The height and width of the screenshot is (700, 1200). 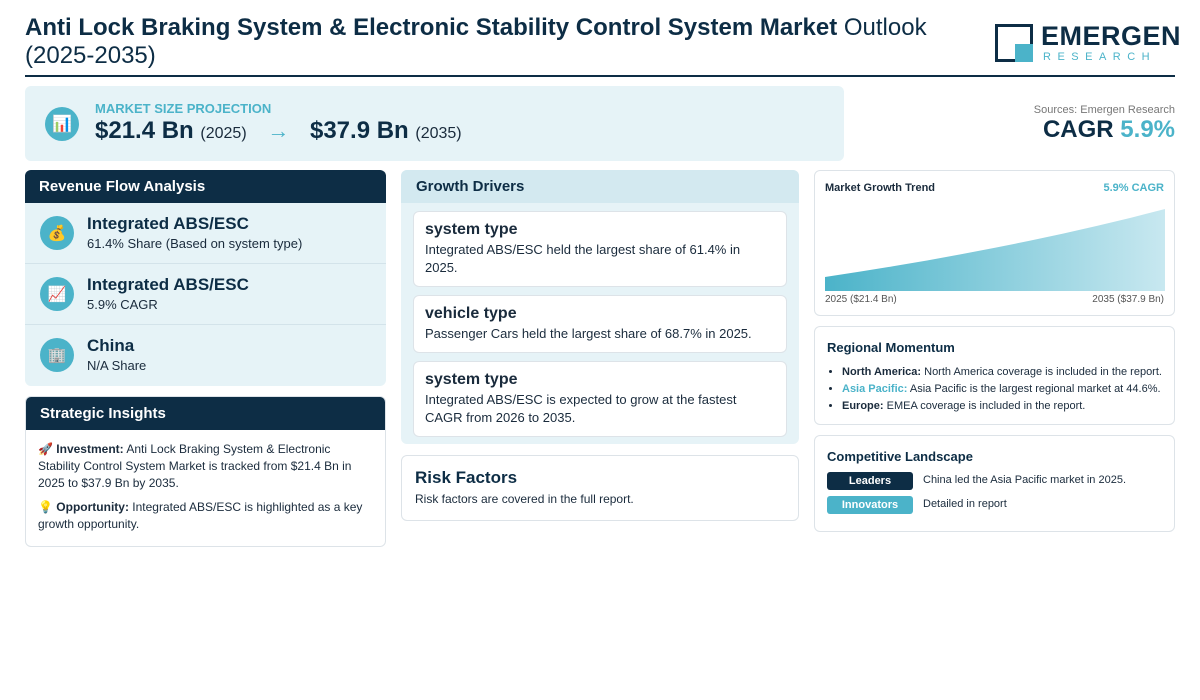 I want to click on rocket-icon: 🚀, so click(x=45, y=449).